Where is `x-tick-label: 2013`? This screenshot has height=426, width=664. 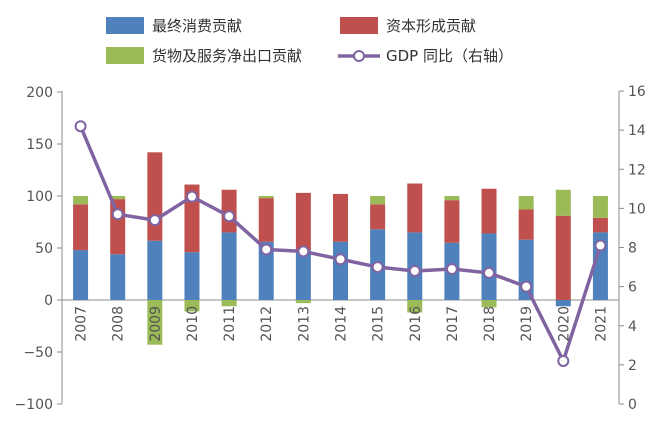 x-tick-label: 2013 is located at coordinates (304, 324).